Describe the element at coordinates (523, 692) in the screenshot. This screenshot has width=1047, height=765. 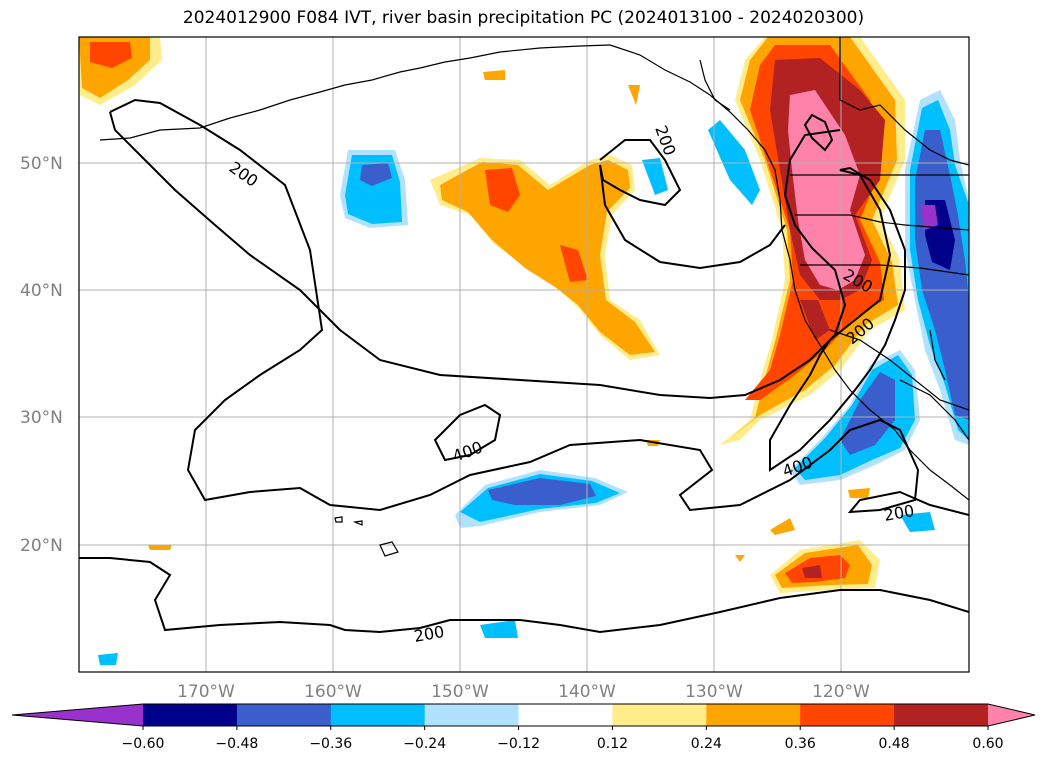
I see `lon-tick-labels: 170°W 160°W 150°W 140°W 130°W 120°W` at that location.